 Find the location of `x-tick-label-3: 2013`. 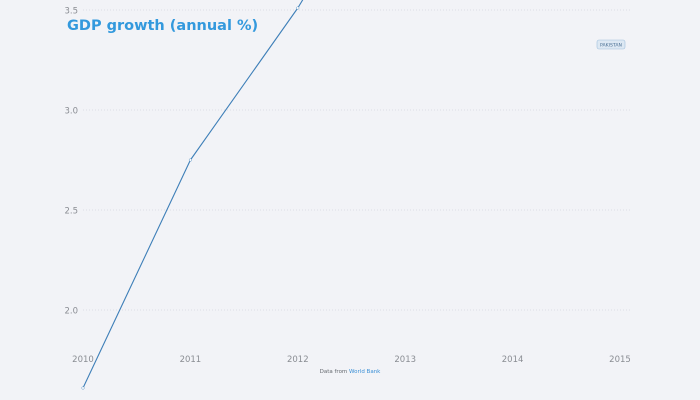

x-tick-label-3: 2013 is located at coordinates (405, 360).